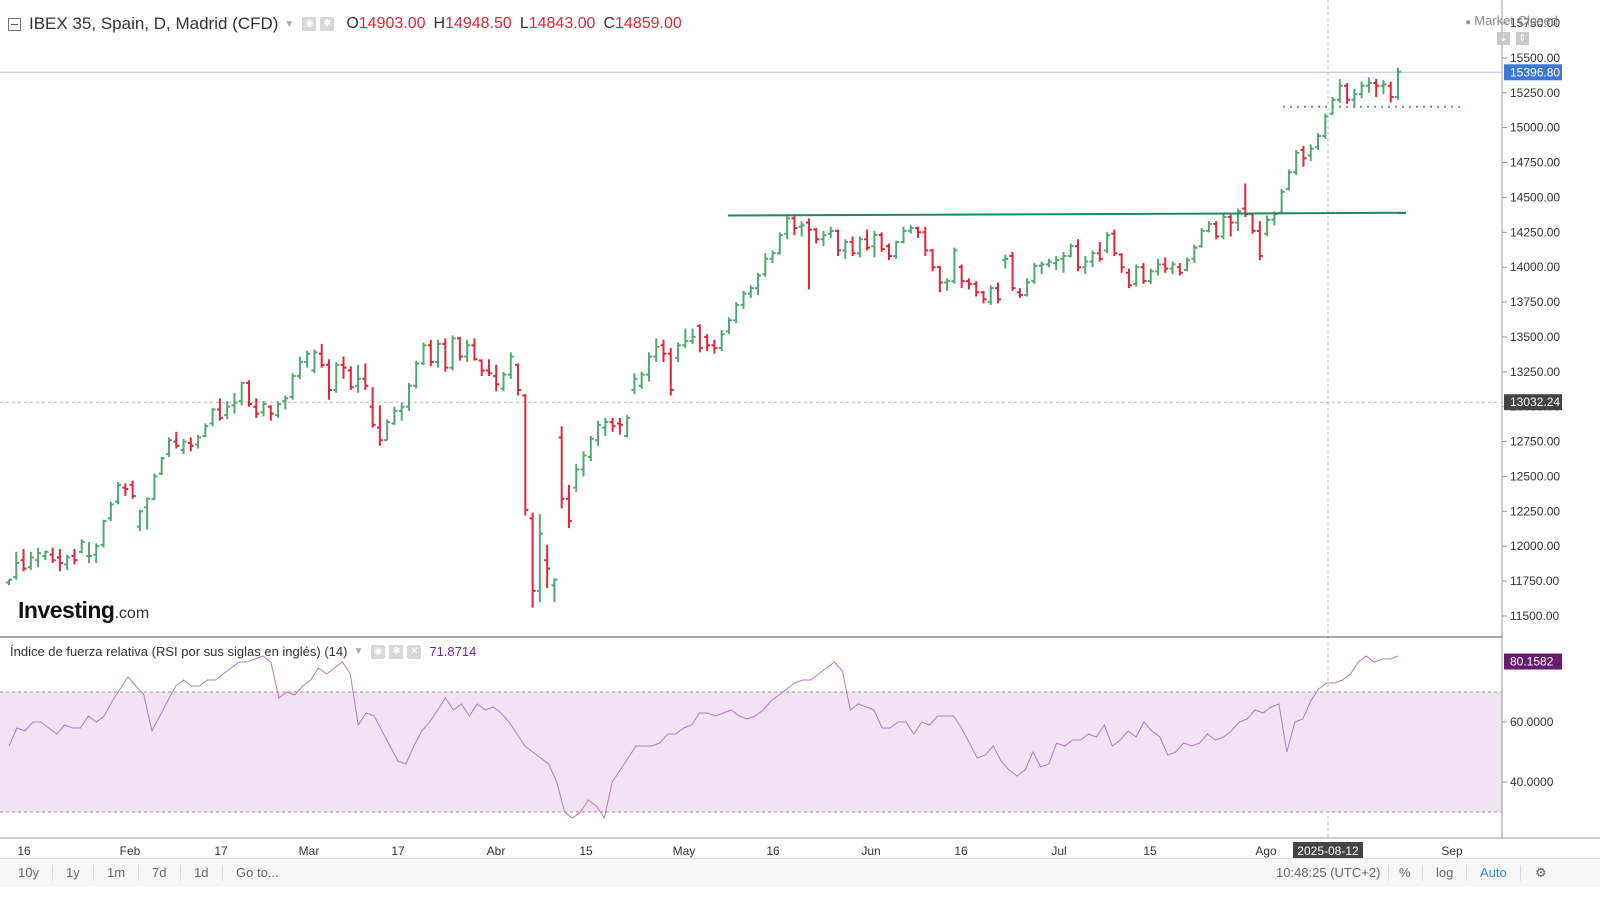 The image size is (1600, 904). I want to click on auto-scale-button: Auto, so click(1493, 872).